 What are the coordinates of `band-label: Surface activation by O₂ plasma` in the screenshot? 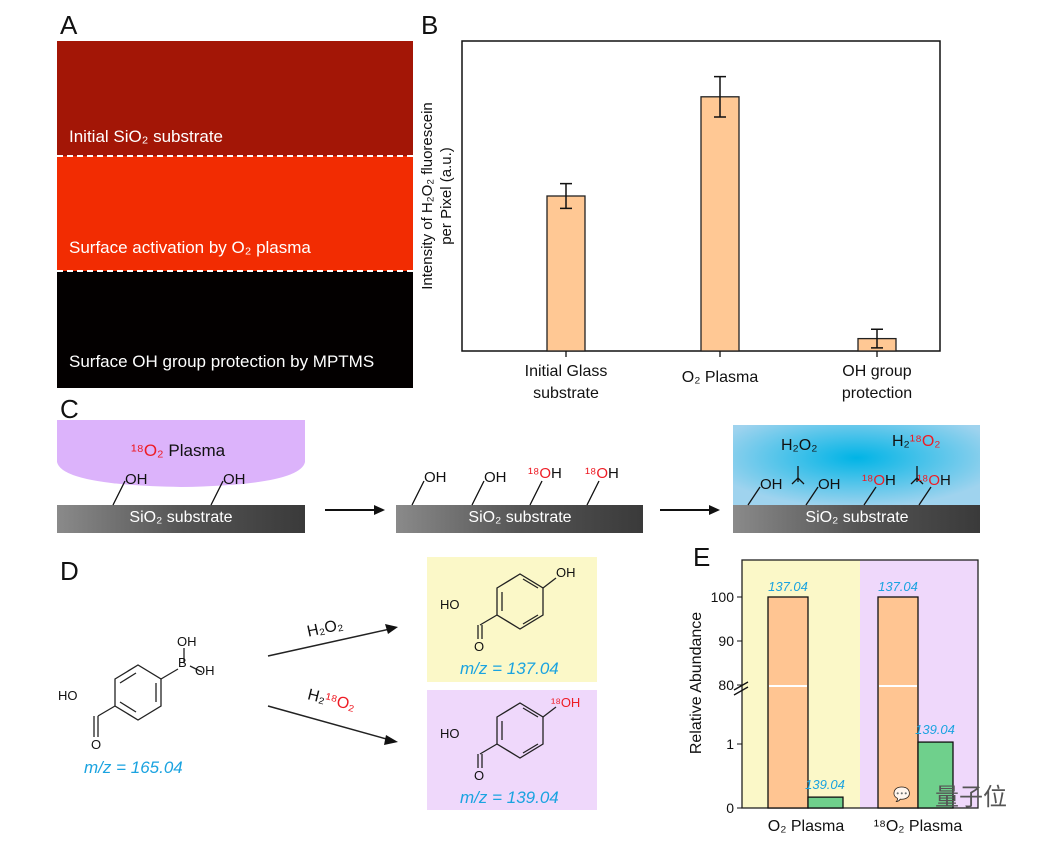 It's located at (190, 247).